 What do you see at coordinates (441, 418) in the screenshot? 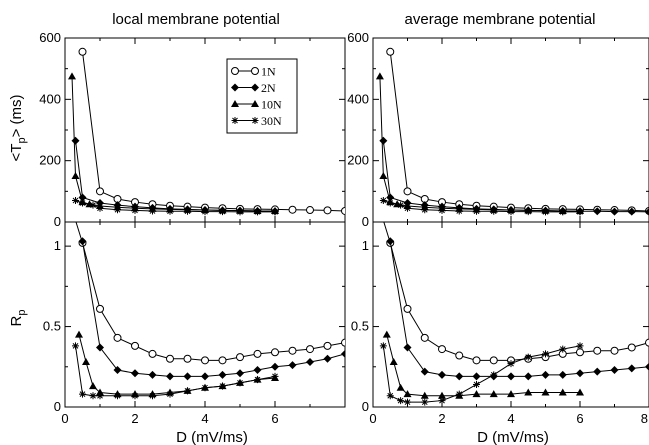
I see `x-tick-label: 2` at bounding box center [441, 418].